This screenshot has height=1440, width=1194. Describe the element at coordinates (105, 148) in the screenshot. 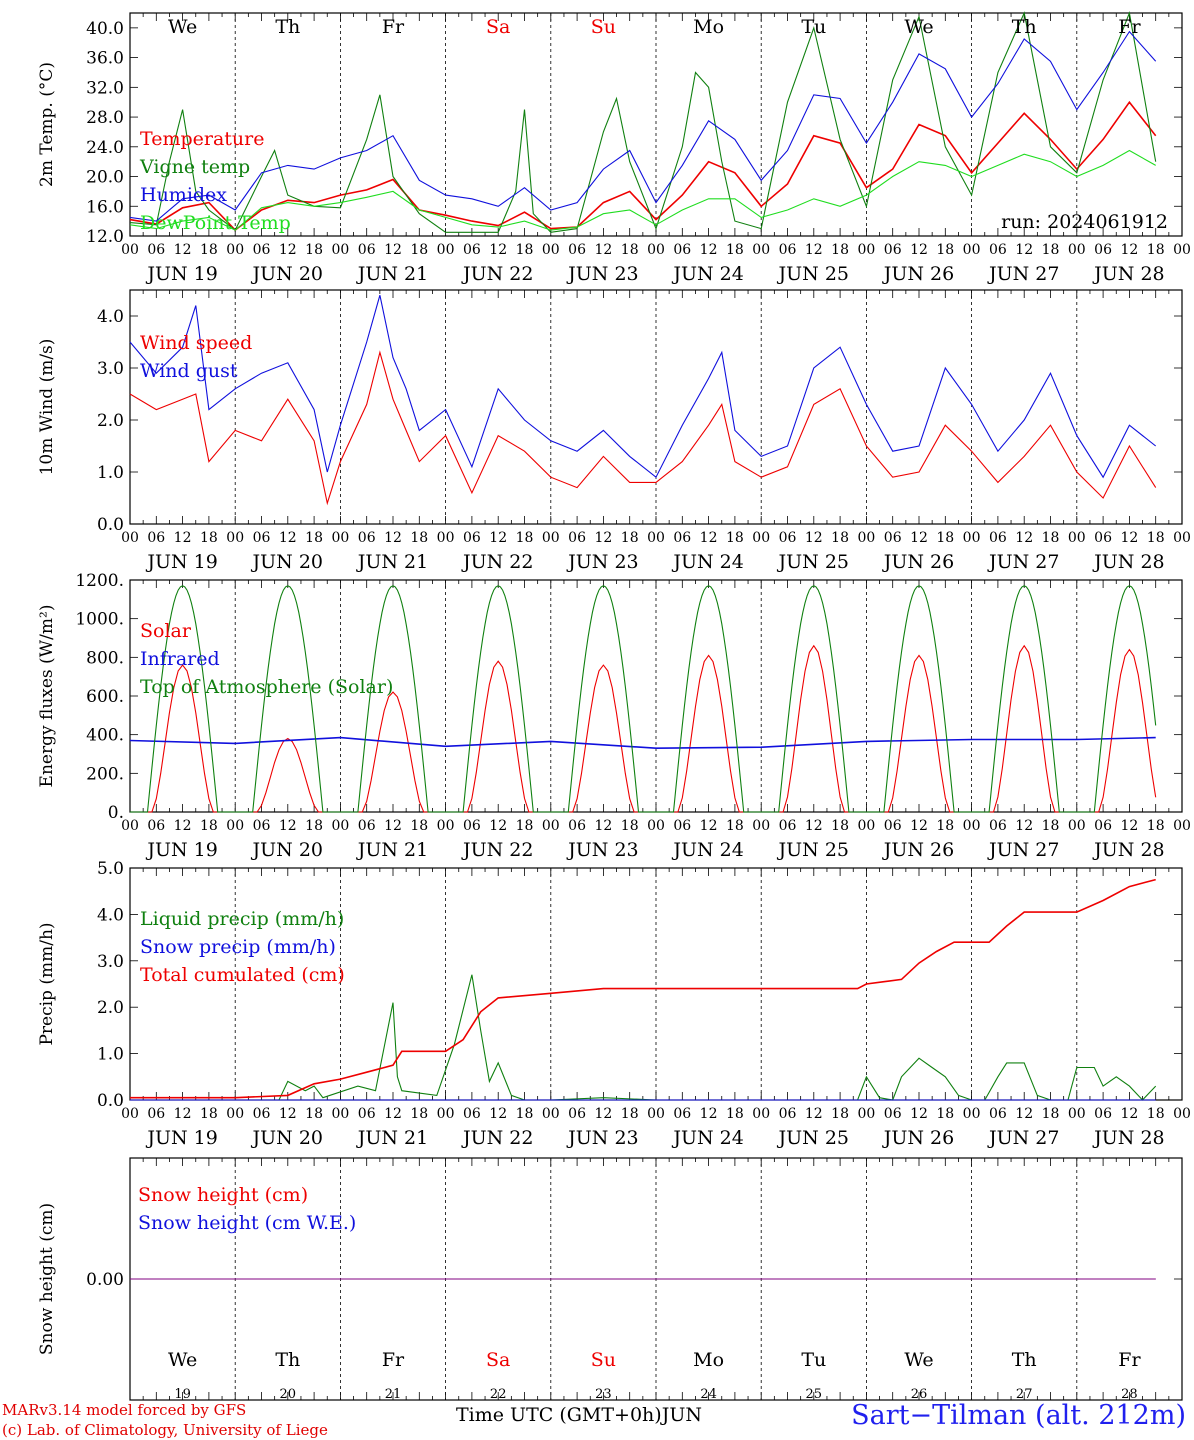

I see `y-tick-label: 24.0` at that location.